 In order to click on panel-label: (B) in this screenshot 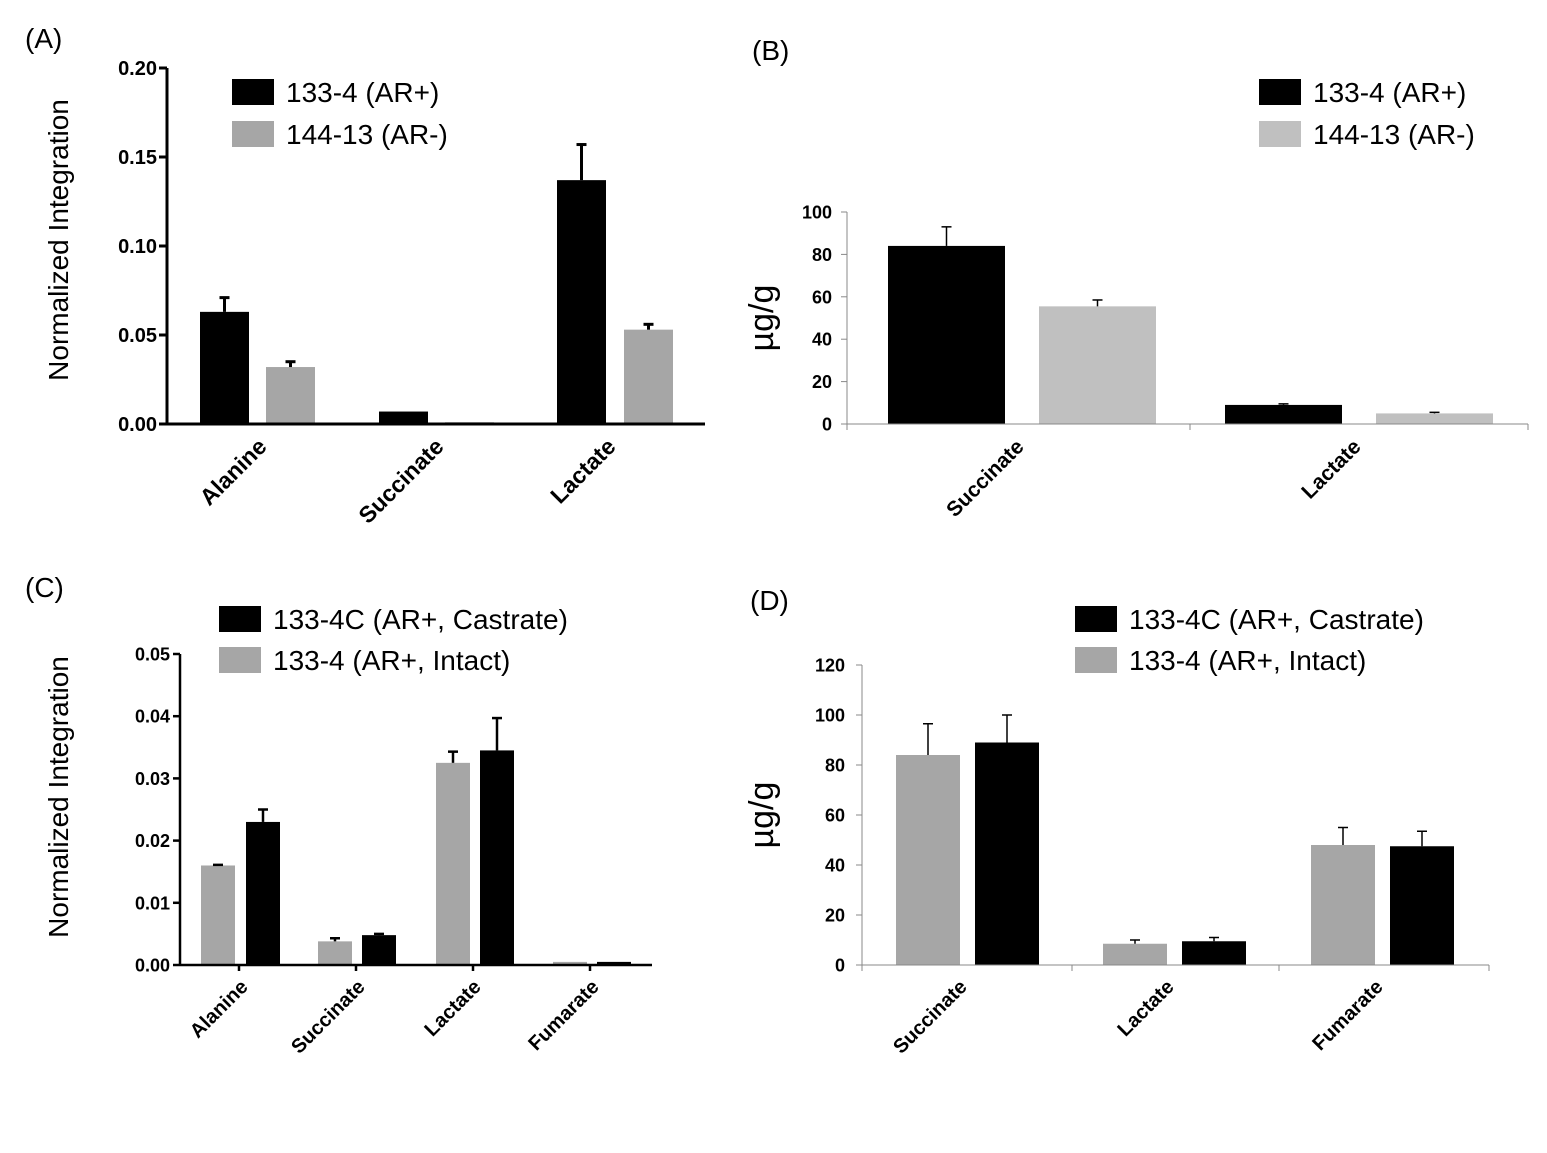, I will do `click(770, 50)`.